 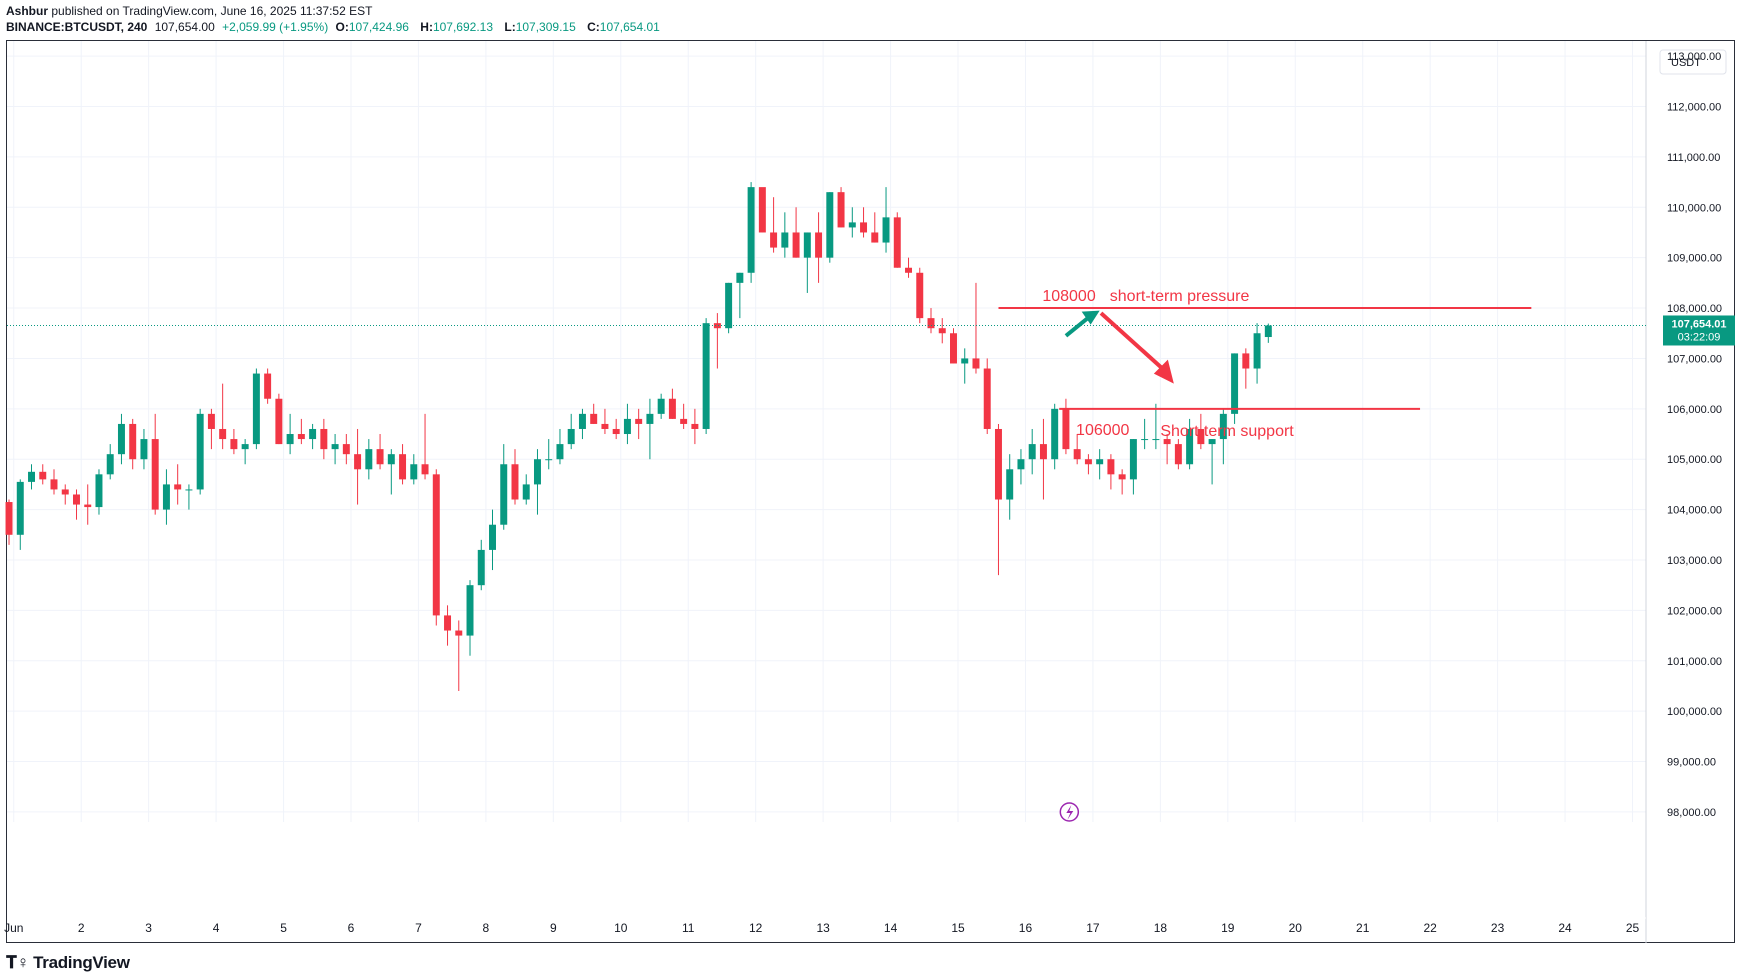 I want to click on last-price-badge, so click(x=1699, y=330).